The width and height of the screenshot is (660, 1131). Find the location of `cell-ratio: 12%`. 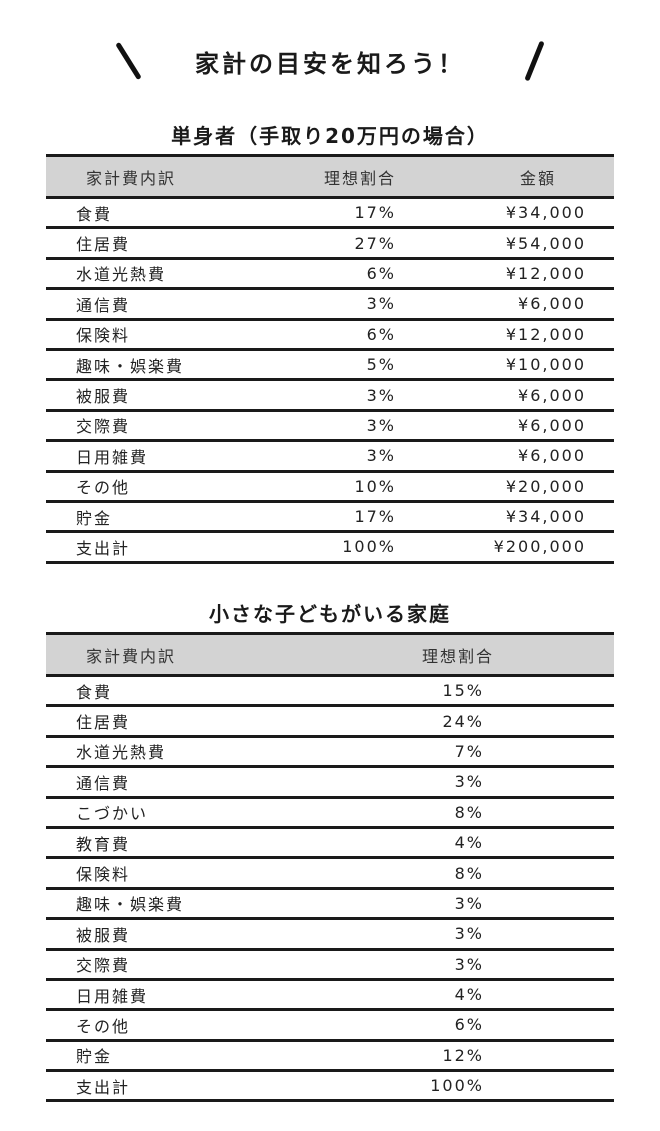

cell-ratio: 12% is located at coordinates (470, 1056).